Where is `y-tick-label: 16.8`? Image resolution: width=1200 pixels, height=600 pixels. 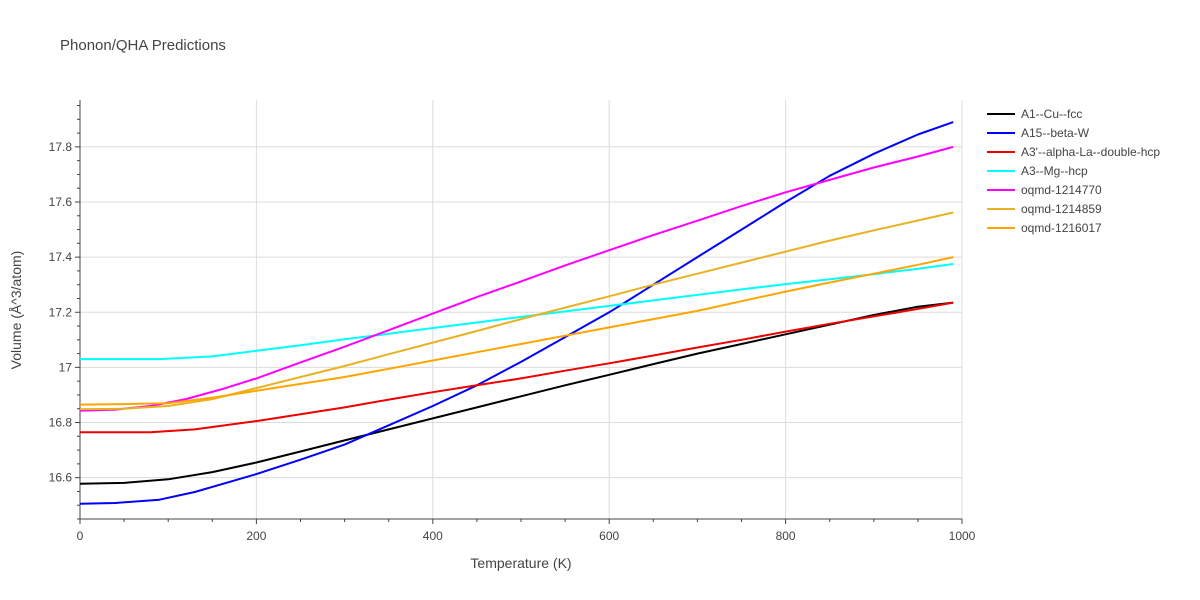
y-tick-label: 16.8 is located at coordinates (61, 423).